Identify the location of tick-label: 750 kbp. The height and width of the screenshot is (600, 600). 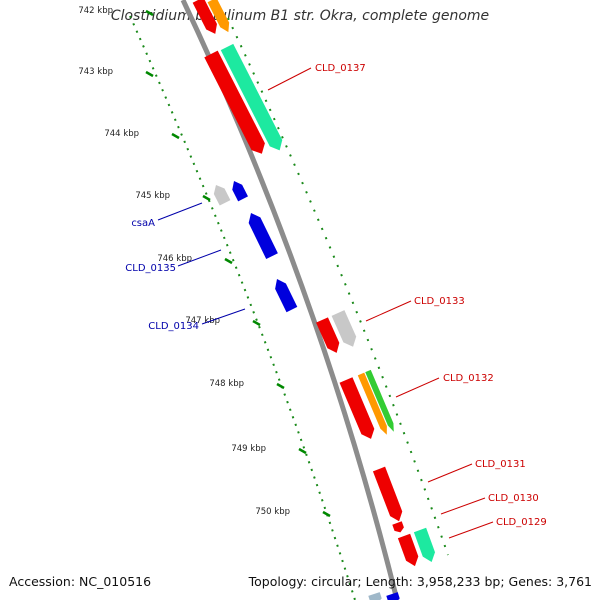
(272, 512).